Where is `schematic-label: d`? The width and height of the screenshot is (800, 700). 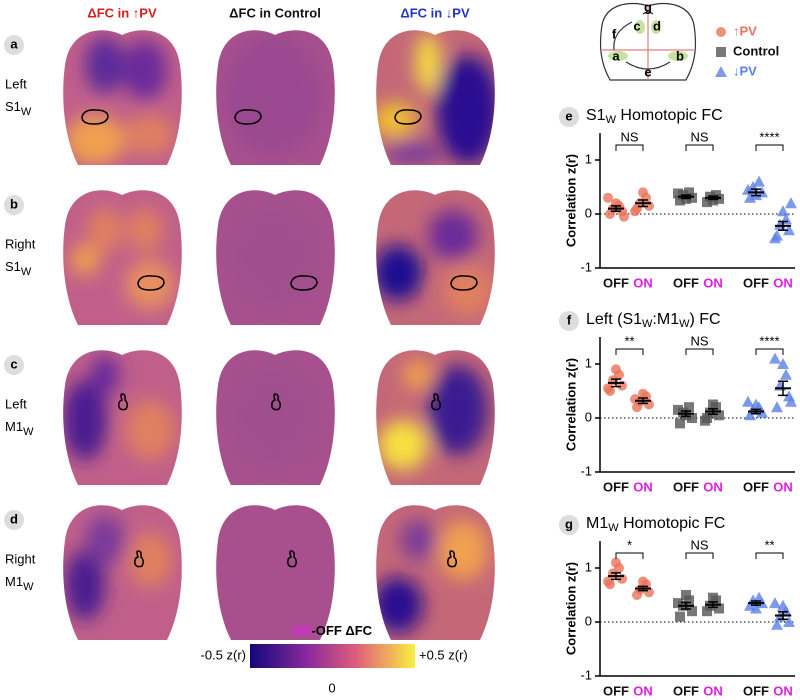 schematic-label: d is located at coordinates (657, 25).